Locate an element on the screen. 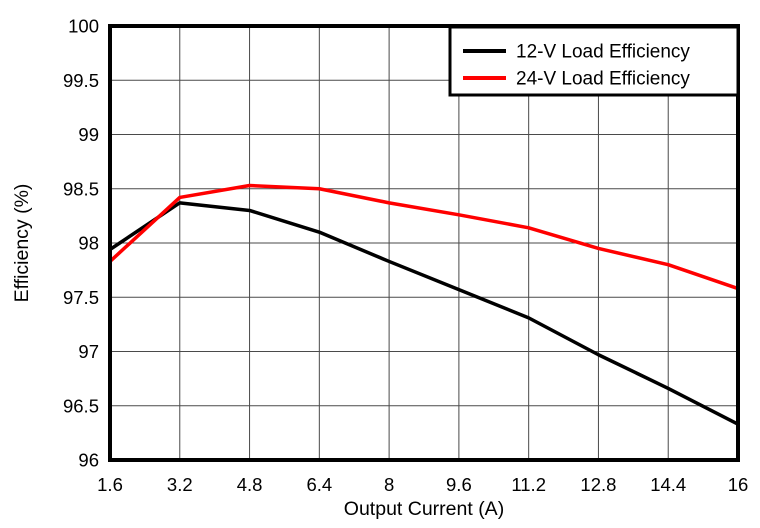 Image resolution: width=760 pixels, height=528 pixels. y-tick-label: 96 is located at coordinates (88, 460).